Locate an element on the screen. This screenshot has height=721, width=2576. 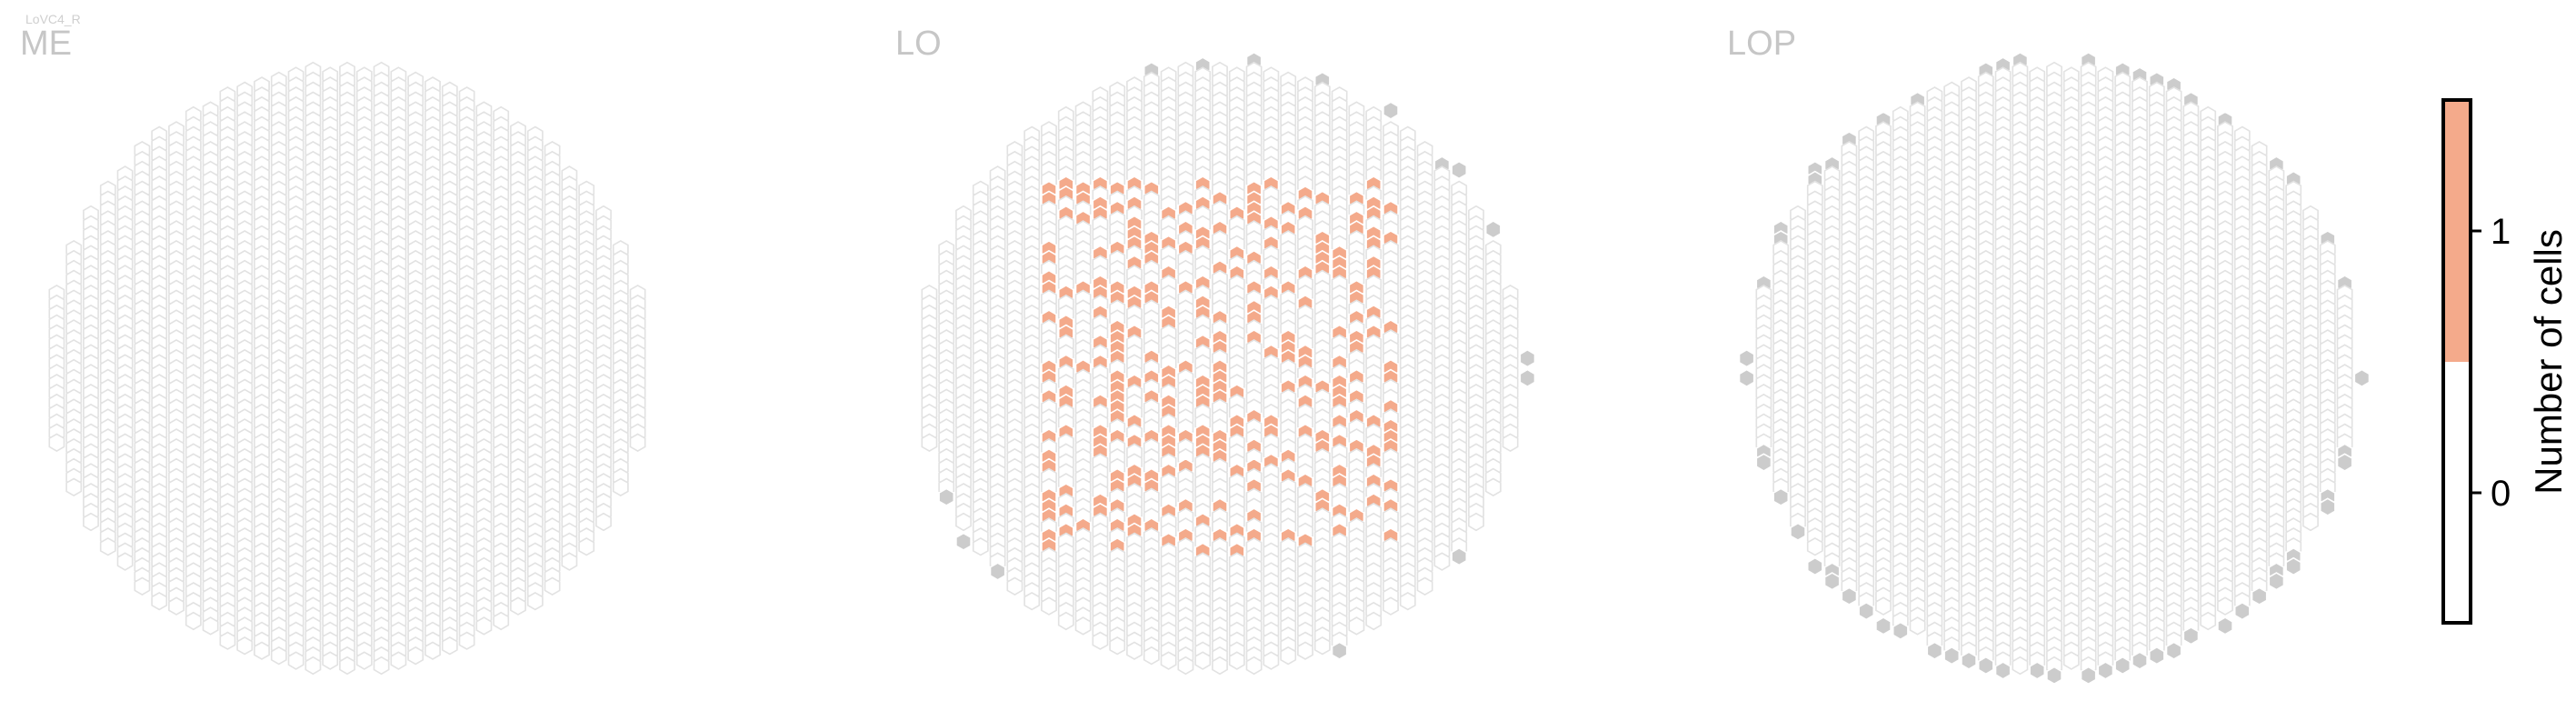
panel-label-lo: LO is located at coordinates (918, 44).